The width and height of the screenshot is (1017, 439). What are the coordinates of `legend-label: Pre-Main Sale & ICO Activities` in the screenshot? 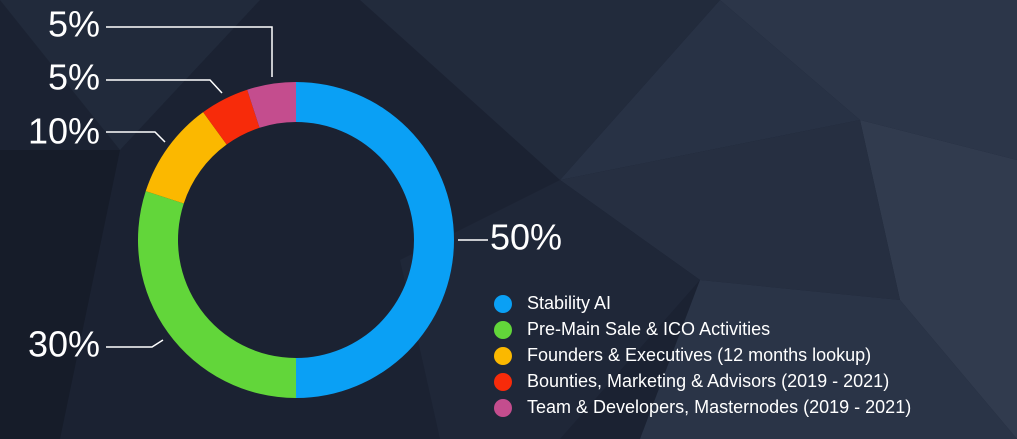 It's located at (648, 329).